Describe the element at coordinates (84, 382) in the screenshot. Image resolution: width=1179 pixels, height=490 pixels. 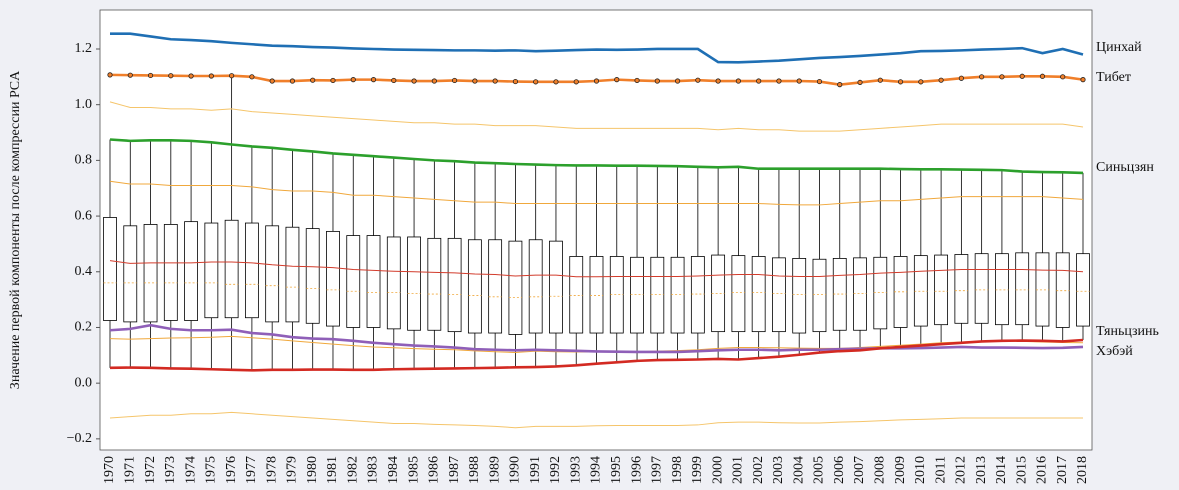
I see `y-tick-label: 0.0` at that location.